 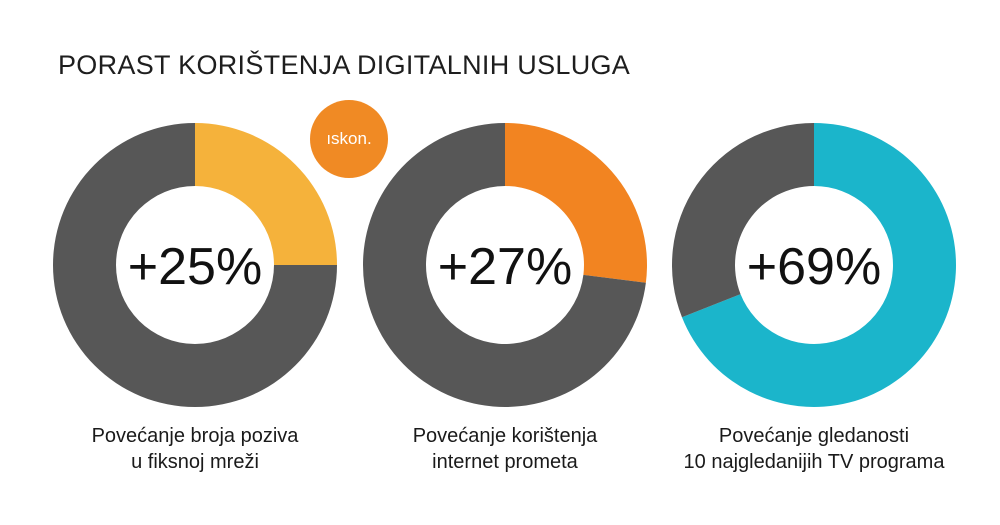 What do you see at coordinates (195, 449) in the screenshot?
I see `donut-caption: Povećanje broja poziva u fiksnoj mreži` at bounding box center [195, 449].